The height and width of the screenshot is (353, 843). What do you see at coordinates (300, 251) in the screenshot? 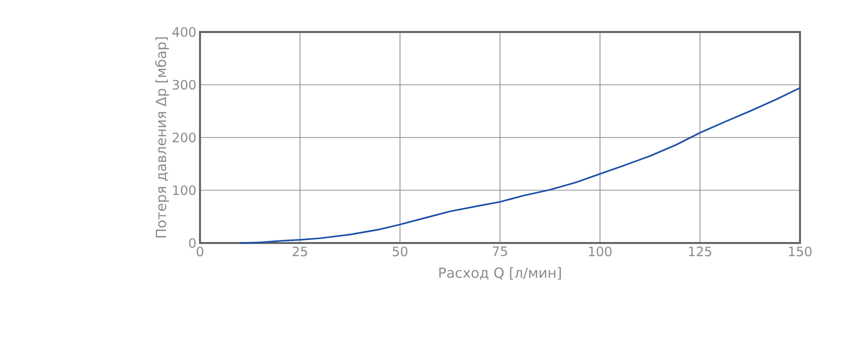
I see `x-tick-label: 25` at bounding box center [300, 251].